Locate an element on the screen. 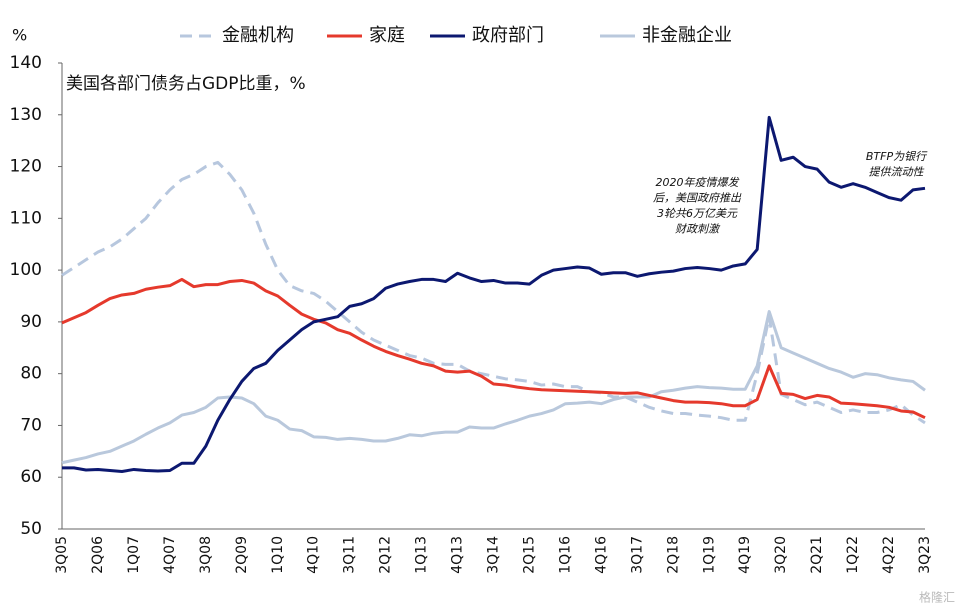  y-tick-label: 140 is located at coordinates (26, 63).